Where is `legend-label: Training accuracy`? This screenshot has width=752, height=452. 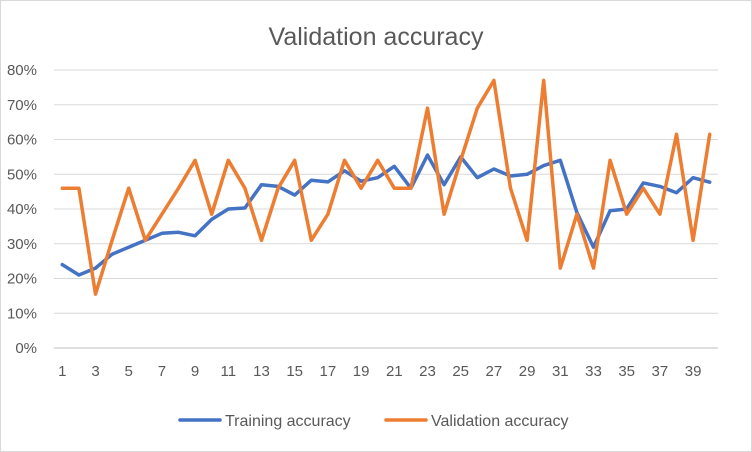 legend-label: Training accuracy is located at coordinates (288, 421).